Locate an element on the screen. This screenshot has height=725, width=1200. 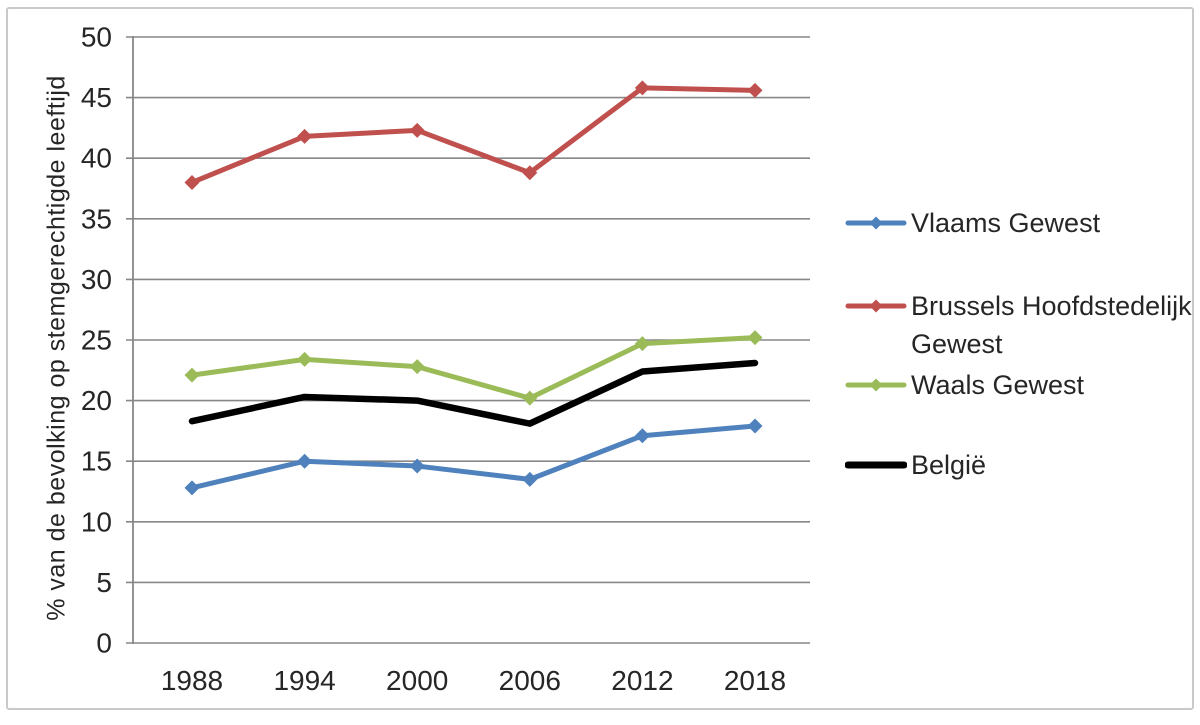
y-tick-label: 40 is located at coordinates (96, 158).